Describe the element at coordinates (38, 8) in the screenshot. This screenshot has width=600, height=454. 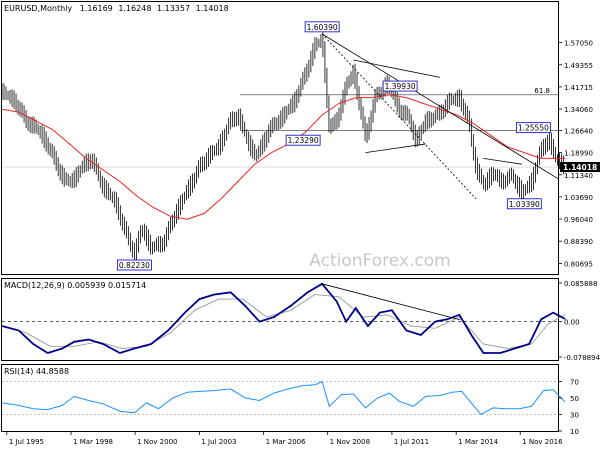
I see `price-panel-symbol: EURUSD,Monthly` at that location.